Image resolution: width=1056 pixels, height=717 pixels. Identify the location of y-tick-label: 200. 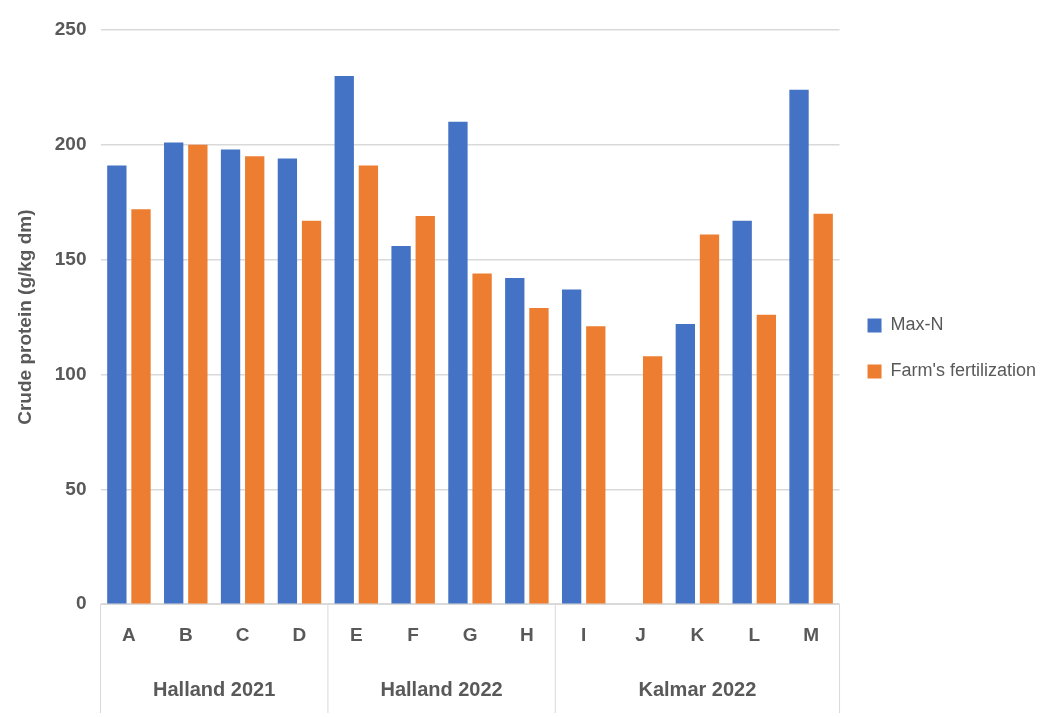
(70, 144).